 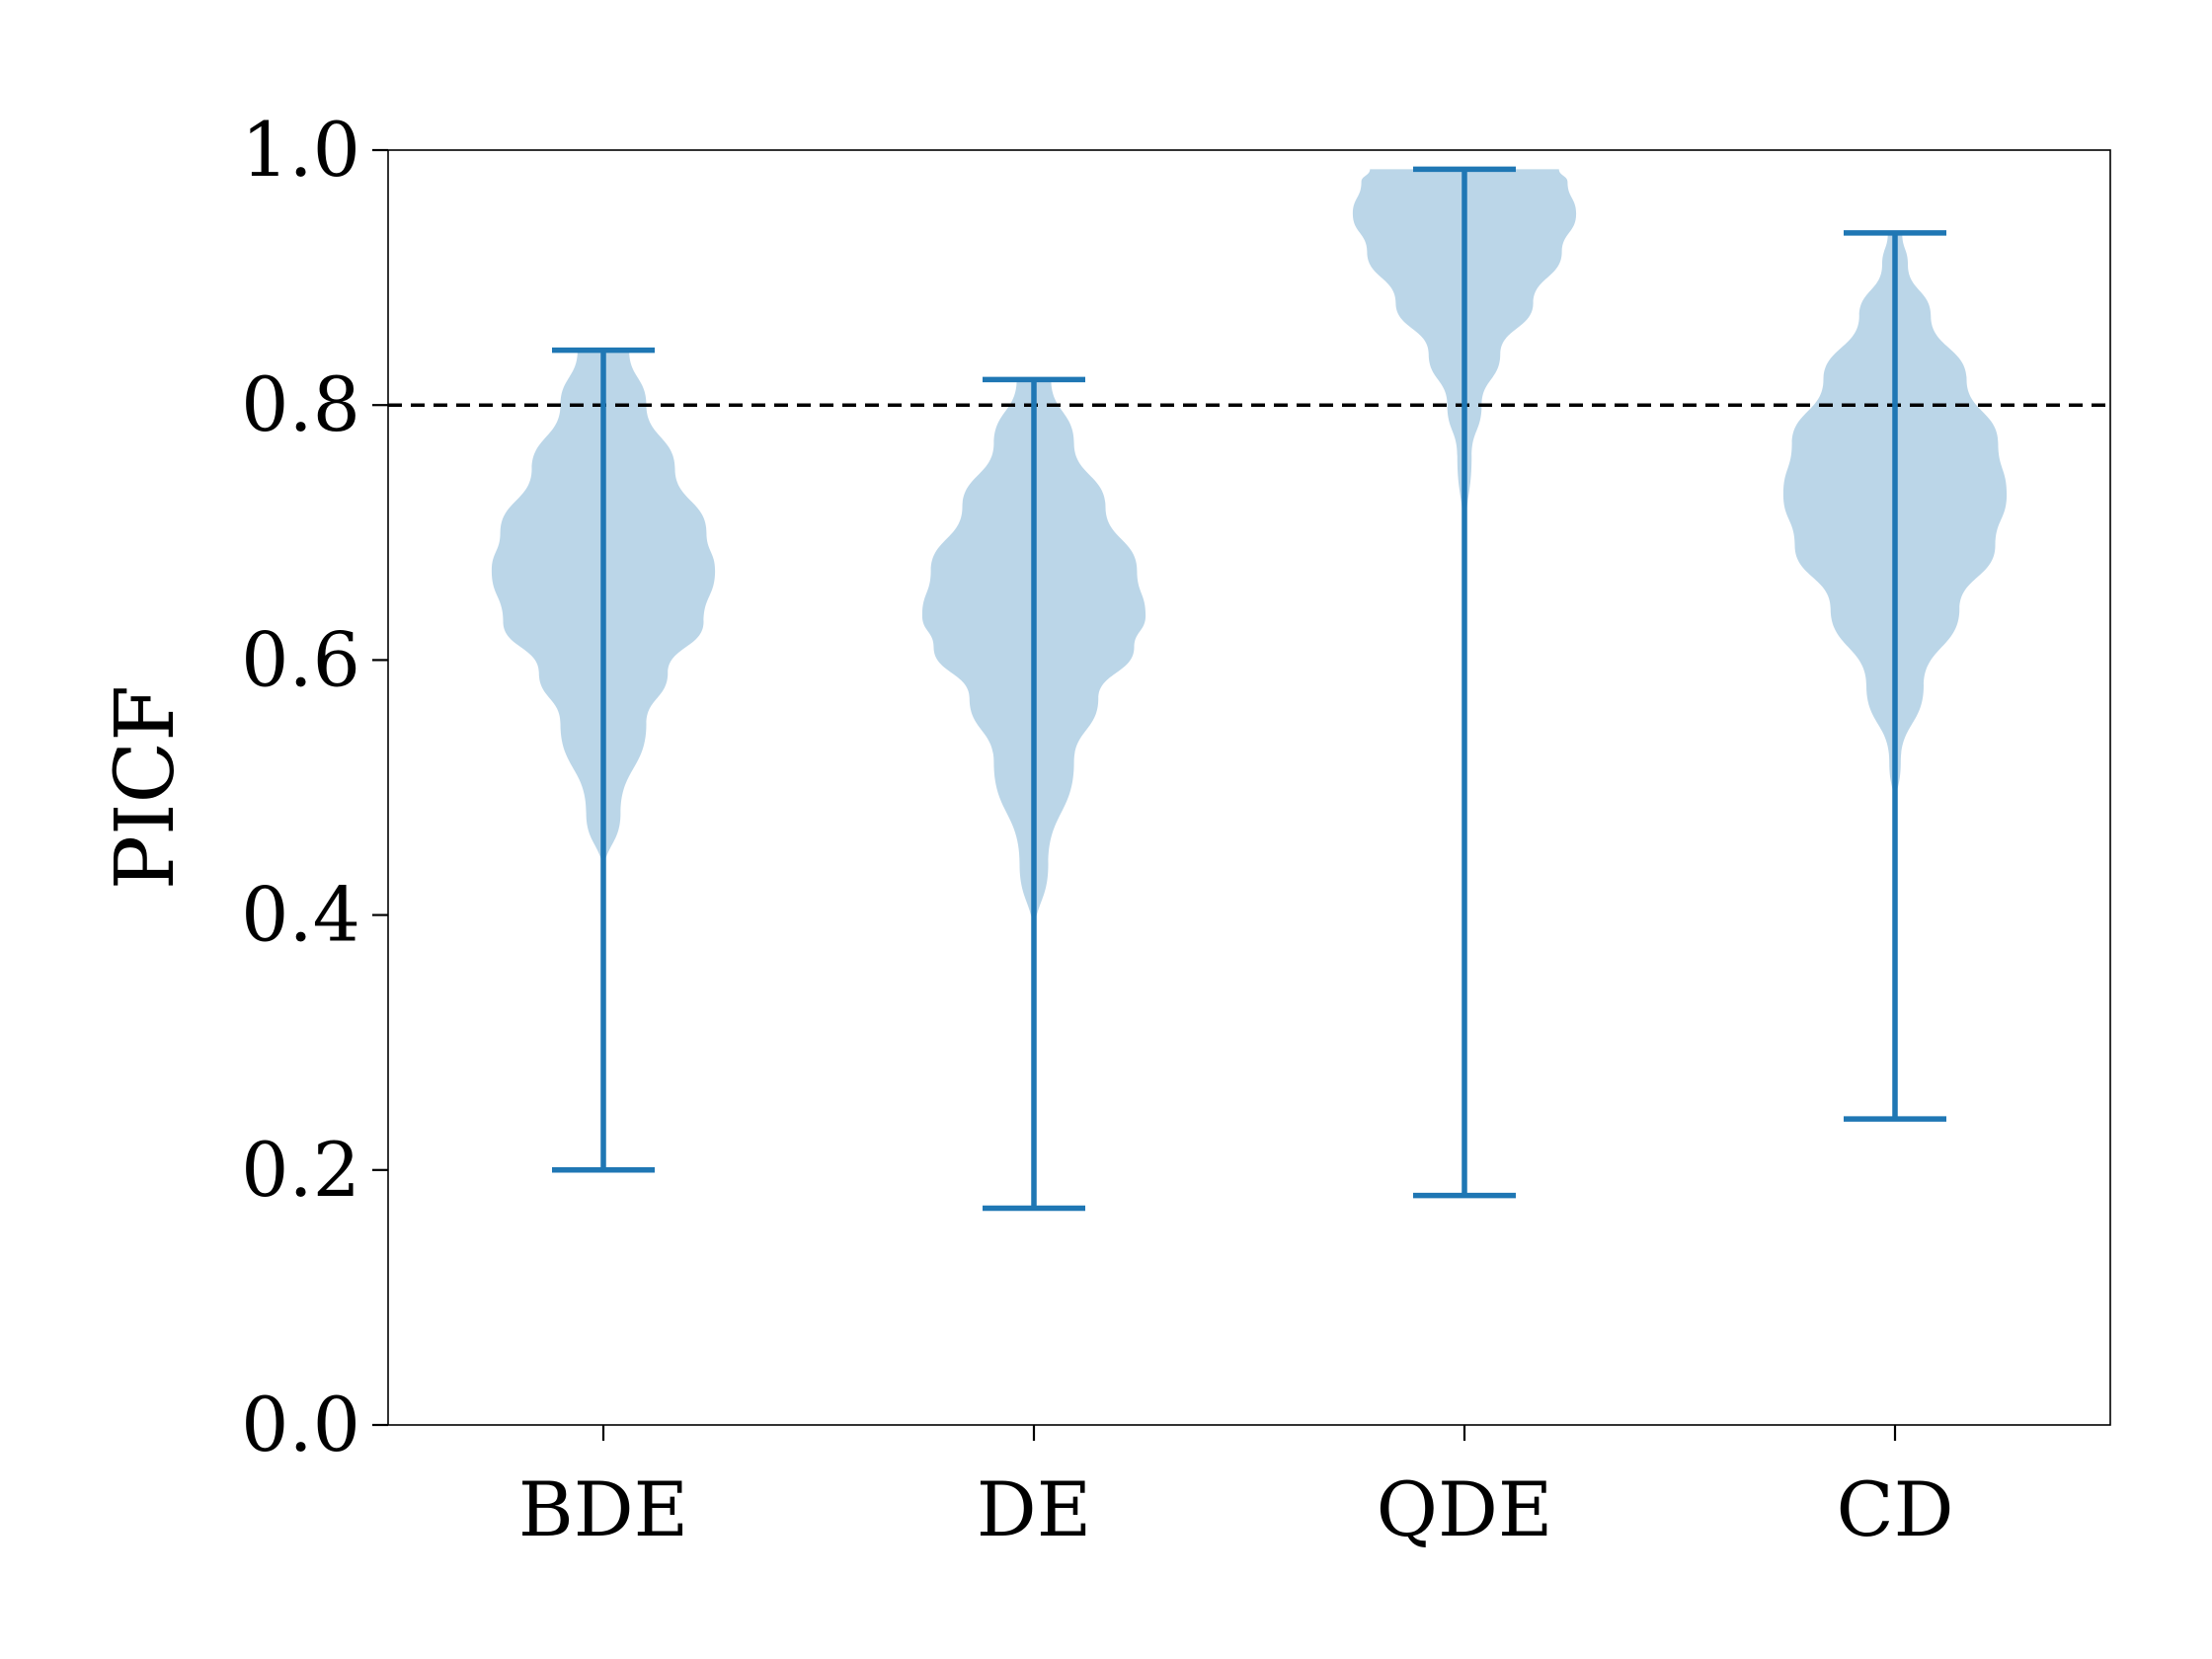 What do you see at coordinates (301, 150) in the screenshot?
I see `y-tick-label: 1.0` at bounding box center [301, 150].